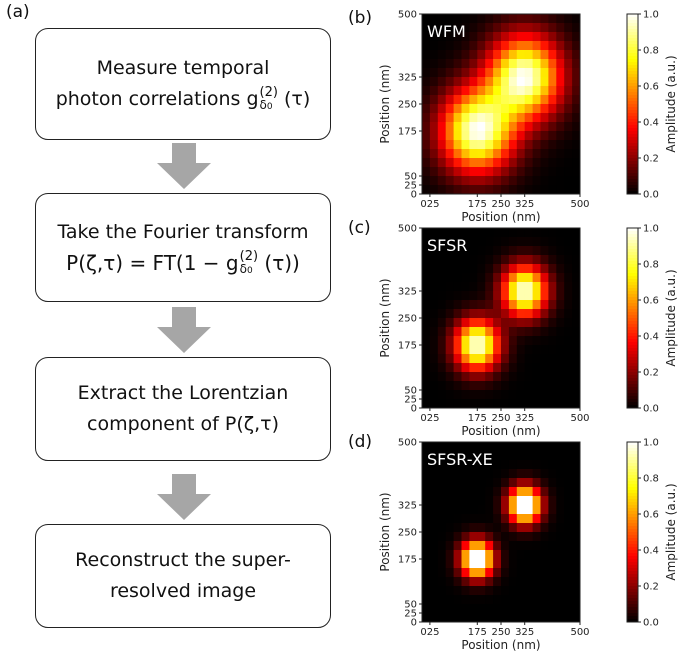 This screenshot has height=661, width=691. What do you see at coordinates (651, 515) in the screenshot?
I see `colorbar-tick-label: 0.6` at bounding box center [651, 515].